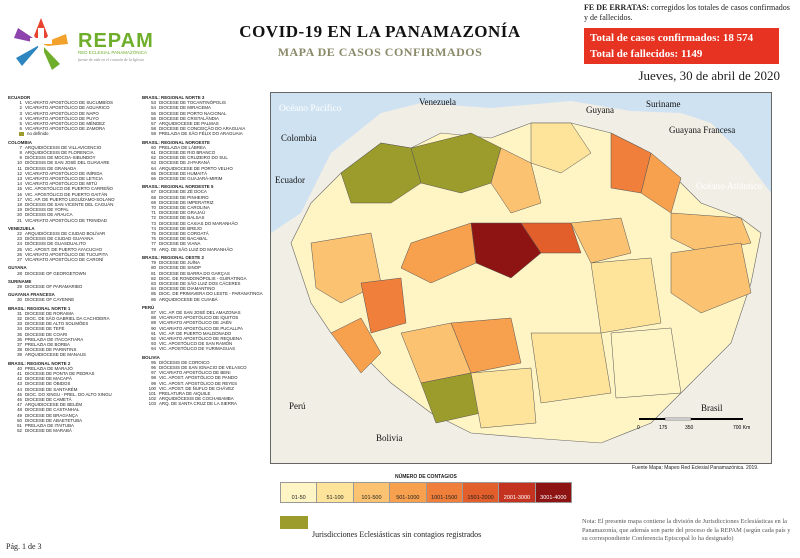 This screenshot has width=800, height=558. What do you see at coordinates (184, 197) in the screenshot?
I see `jurisdiction-name: DIOCESE DE PINHEIRO` at bounding box center [184, 197].